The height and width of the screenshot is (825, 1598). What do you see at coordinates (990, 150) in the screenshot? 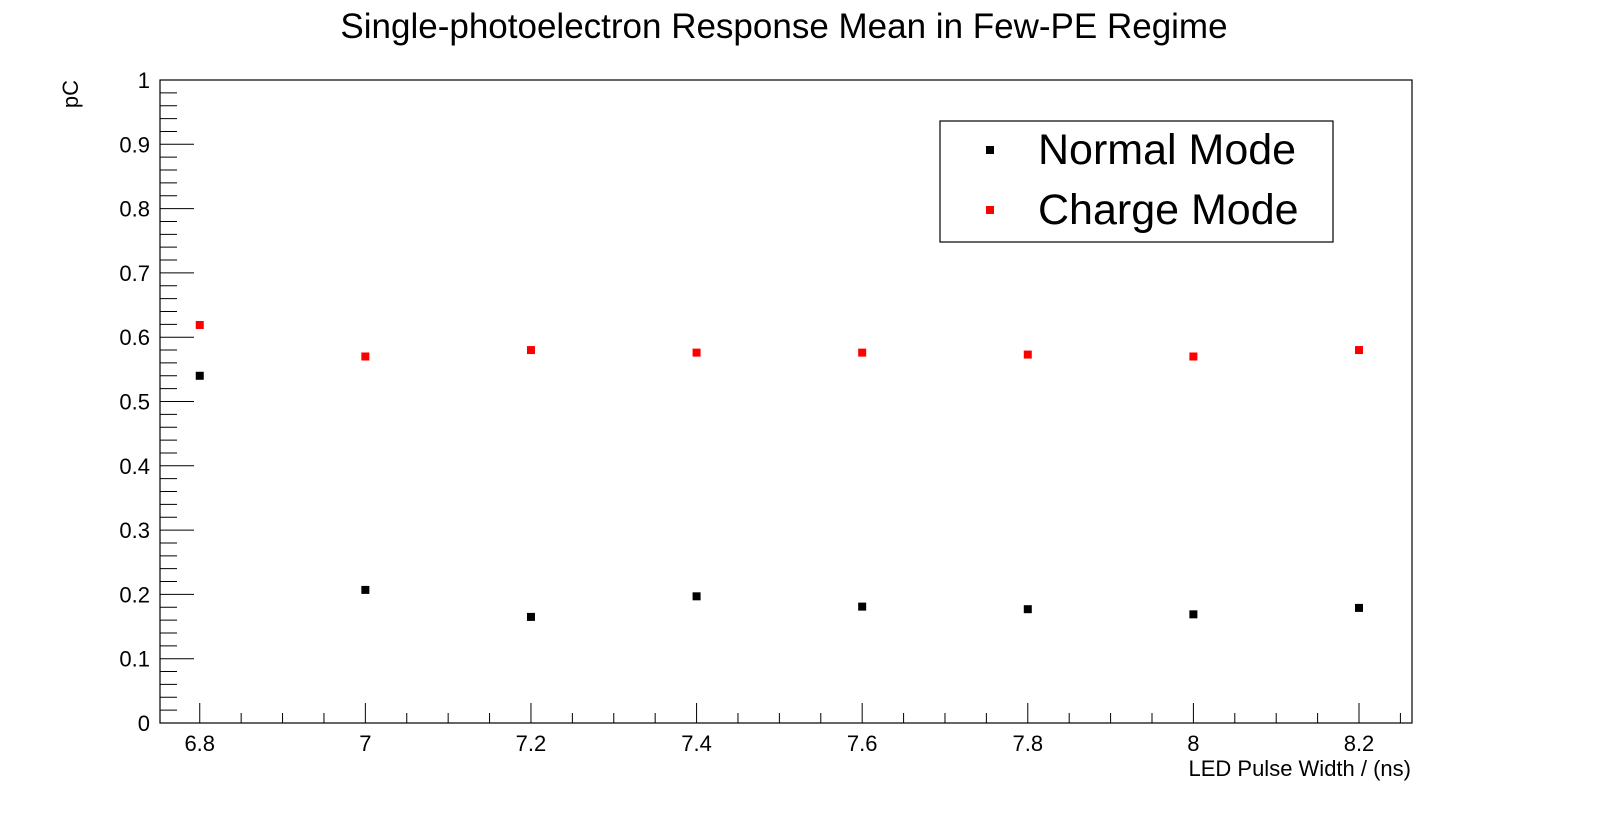
I see `legend-marker-normal-mode` at bounding box center [990, 150].